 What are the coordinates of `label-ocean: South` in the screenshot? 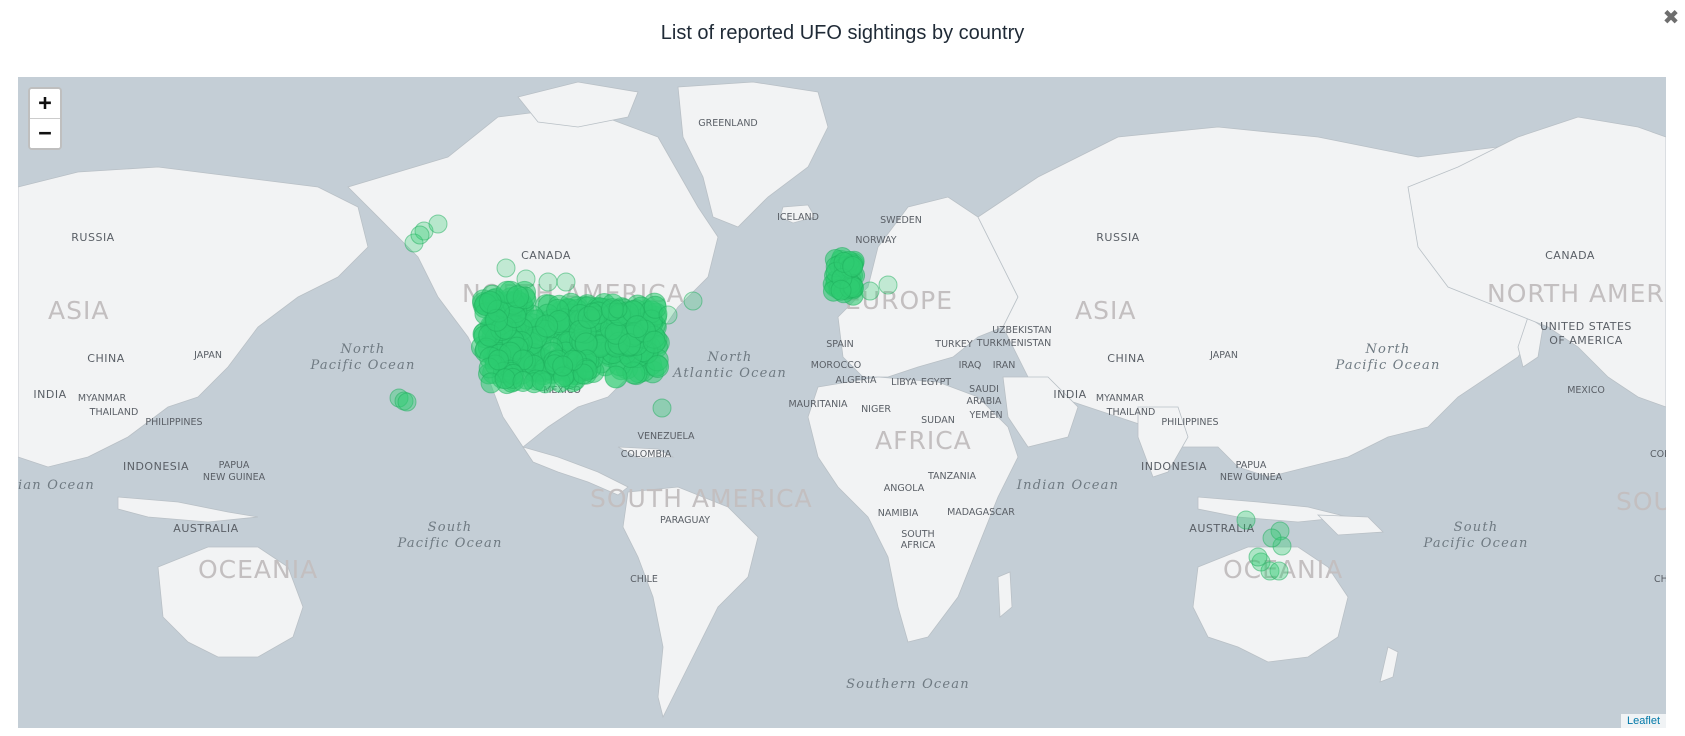 It's located at (450, 527).